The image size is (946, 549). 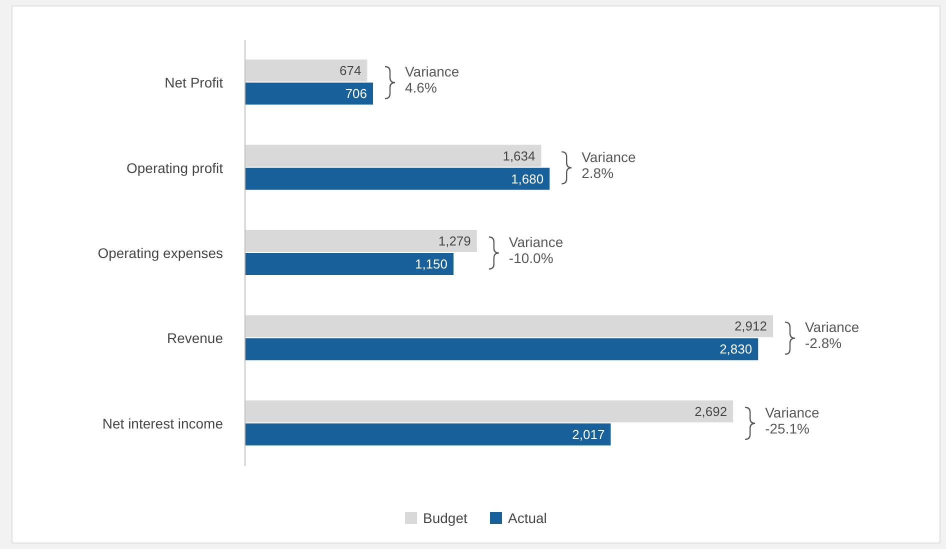 What do you see at coordinates (527, 178) in the screenshot?
I see `data-label: 1,680` at bounding box center [527, 178].